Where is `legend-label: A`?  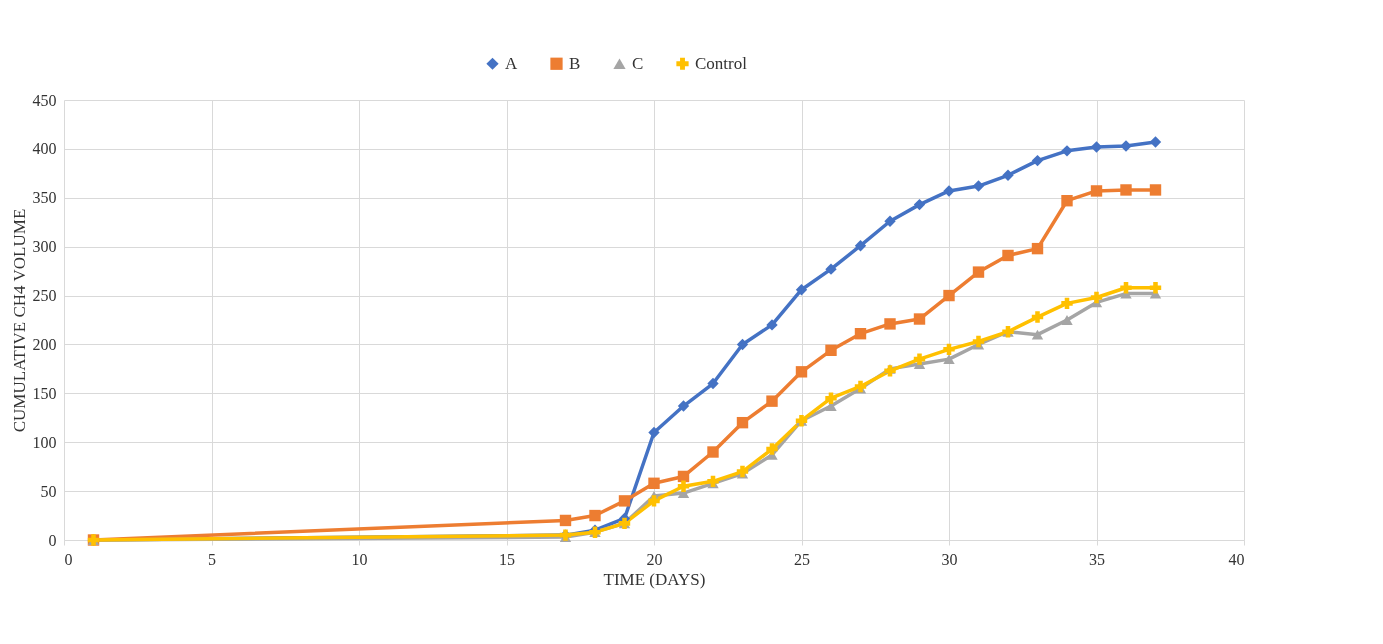 legend-label: A is located at coordinates (511, 63).